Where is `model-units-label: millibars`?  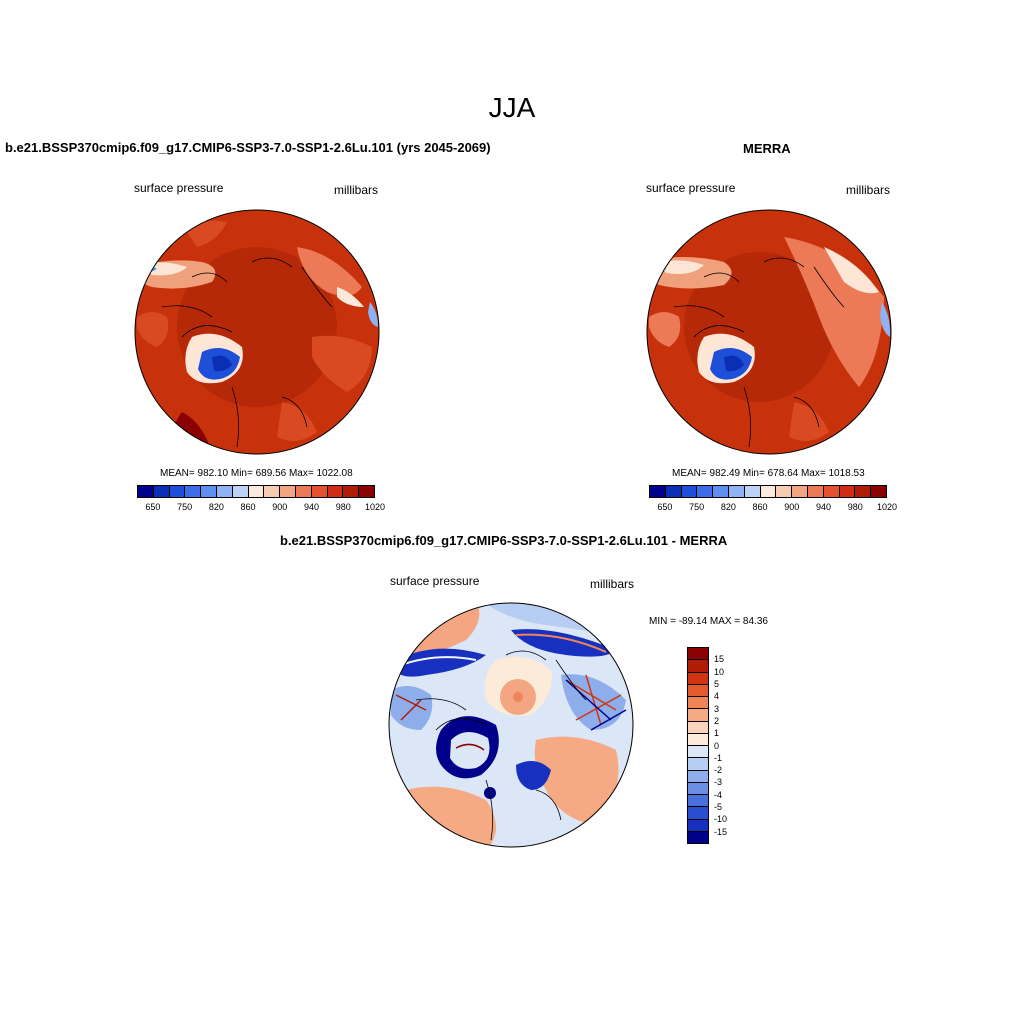 model-units-label: millibars is located at coordinates (356, 190).